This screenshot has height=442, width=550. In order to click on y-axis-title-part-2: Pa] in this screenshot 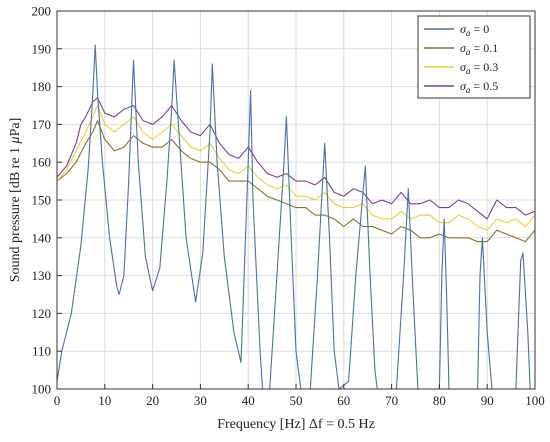, I will do `click(15, 127)`.